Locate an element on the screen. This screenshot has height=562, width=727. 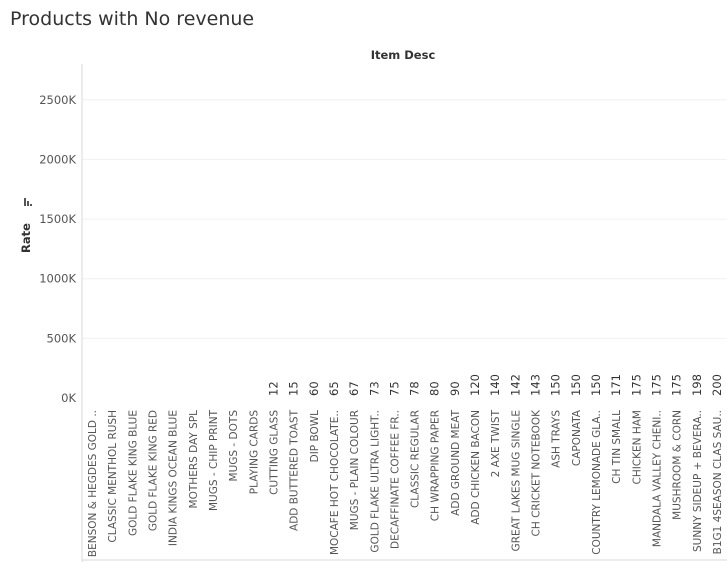
category-label: MUGS - DOTS is located at coordinates (234, 446).